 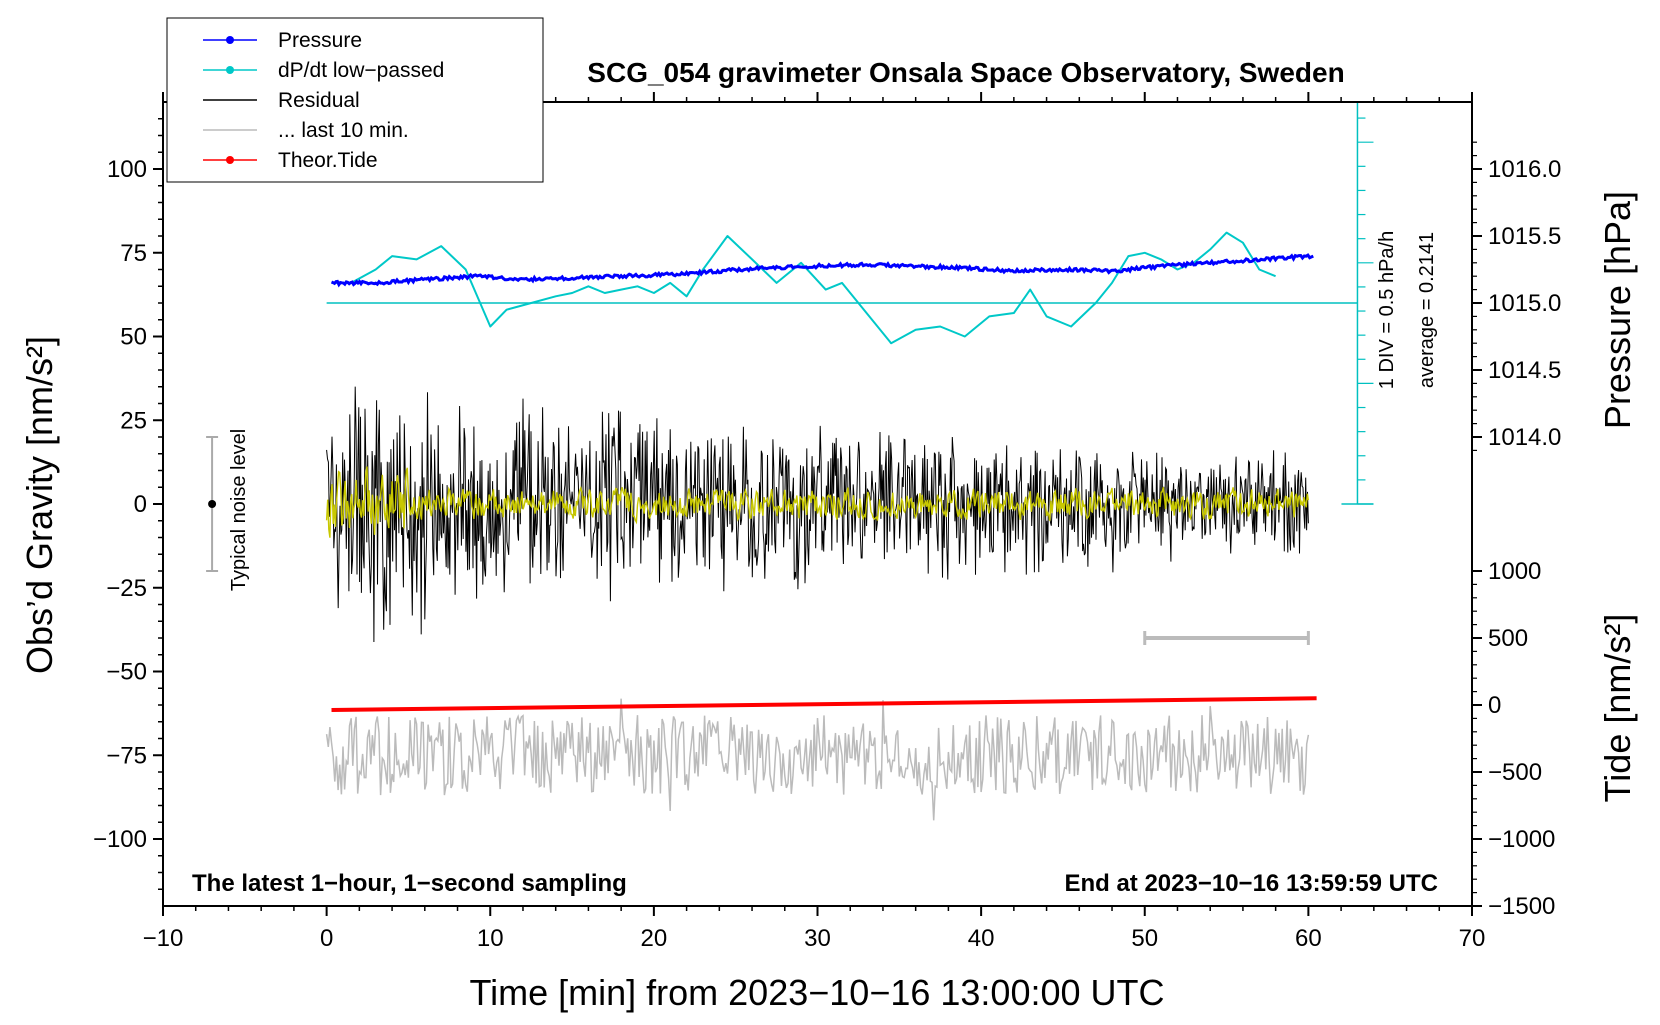 What do you see at coordinates (126, 672) in the screenshot?
I see `y-left-tick-label: −50` at bounding box center [126, 672].